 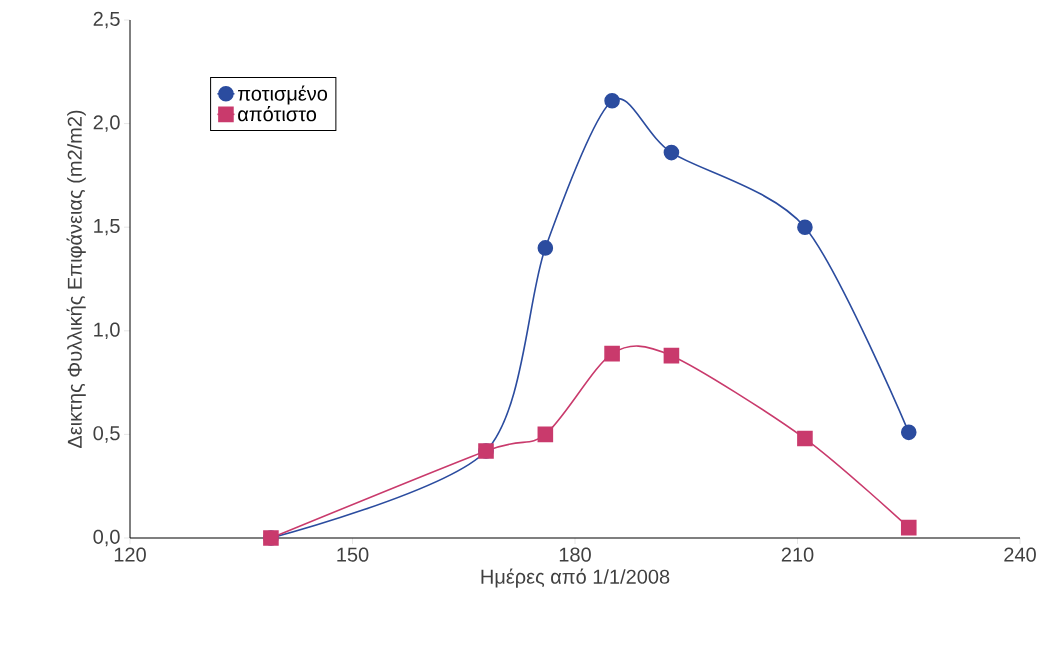 What do you see at coordinates (76, 279) in the screenshot?
I see `y-axis-title: Δεικτης Φυλλικής Επιφάνειας (m2/m2)` at bounding box center [76, 279].